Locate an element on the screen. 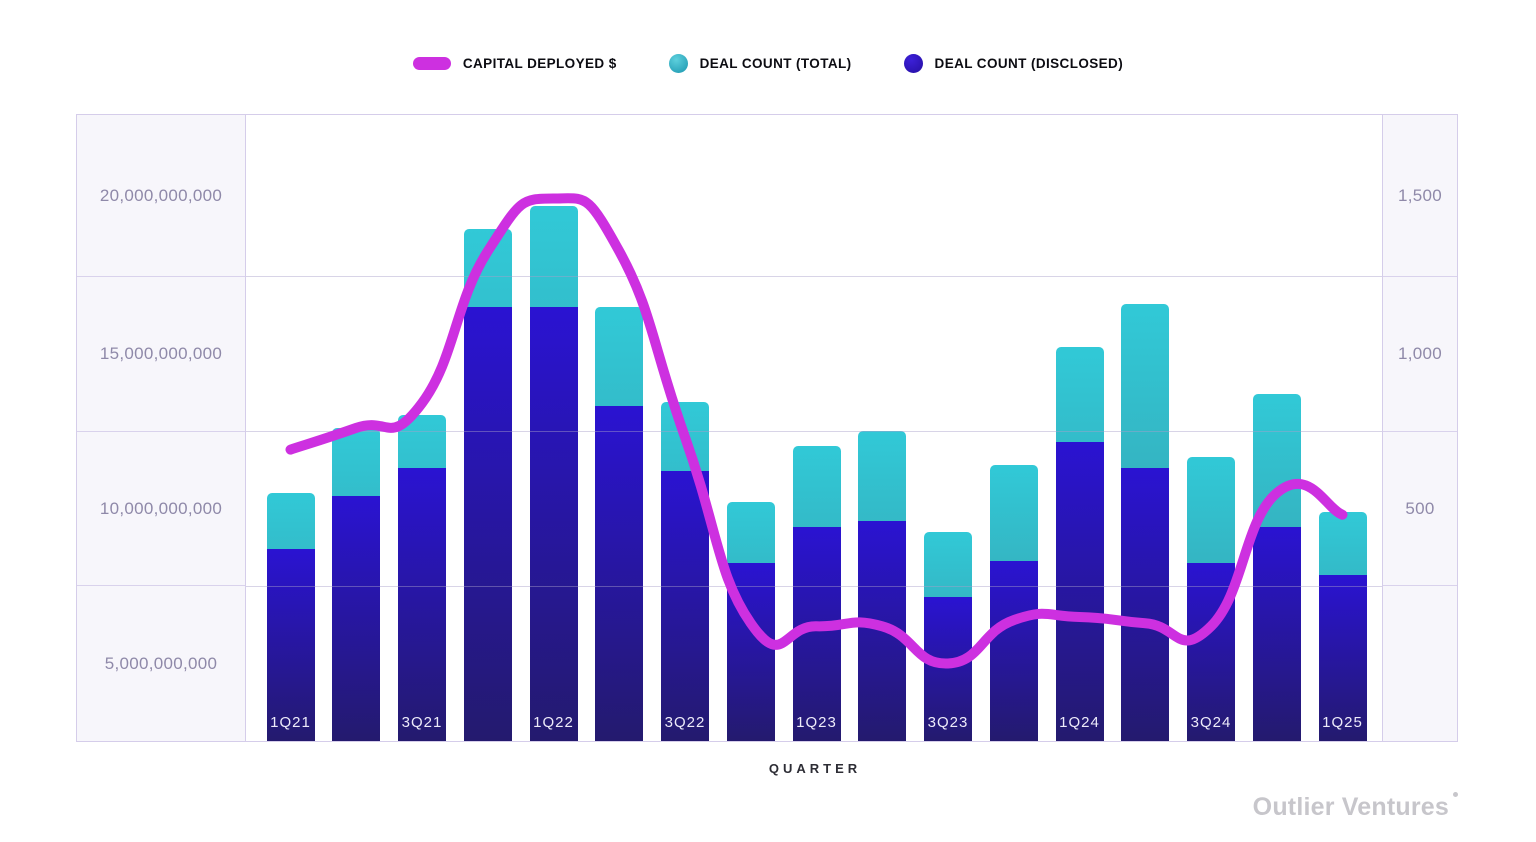 This screenshot has width=1536, height=842. bar-disclosed-3Q21 is located at coordinates (422, 604).